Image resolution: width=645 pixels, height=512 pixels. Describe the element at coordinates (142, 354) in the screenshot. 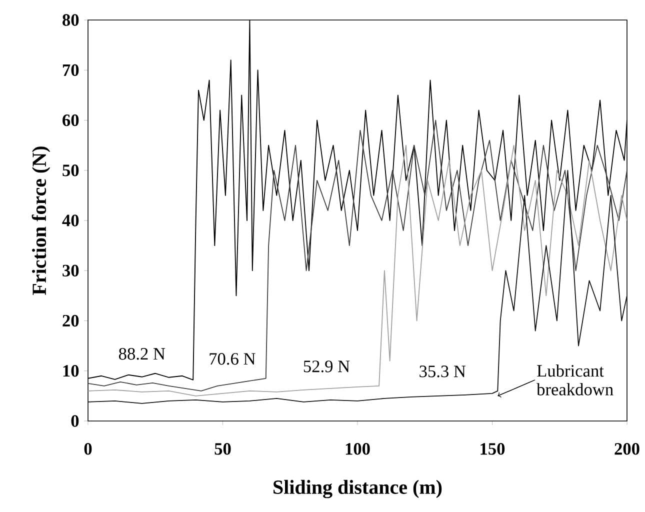

I see `series-label: 88.2 N` at that location.